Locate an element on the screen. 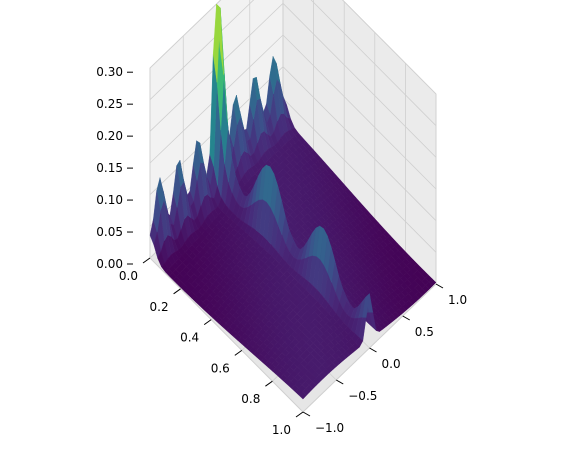 The width and height of the screenshot is (574, 451). x-tick-label: 1.0 is located at coordinates (281, 430).